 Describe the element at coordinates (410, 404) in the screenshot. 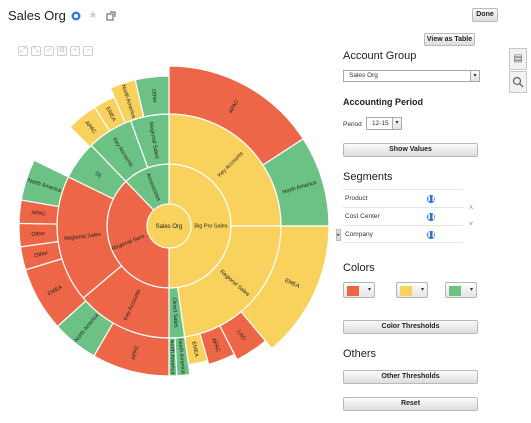

I see `reset-button: Reset` at that location.